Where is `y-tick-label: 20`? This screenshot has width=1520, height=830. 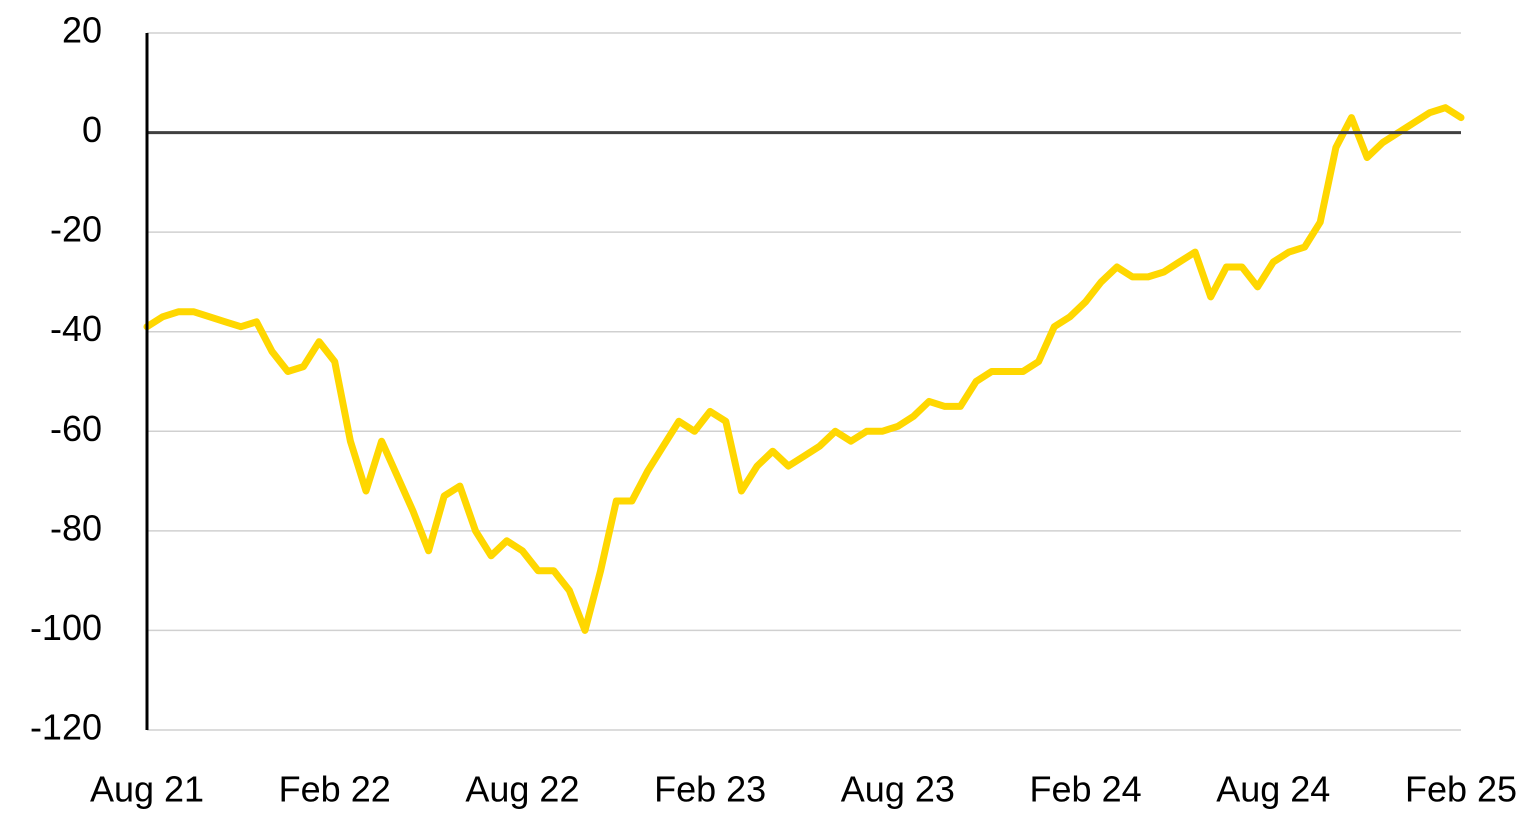 y-tick-label: 20 is located at coordinates (82, 30).